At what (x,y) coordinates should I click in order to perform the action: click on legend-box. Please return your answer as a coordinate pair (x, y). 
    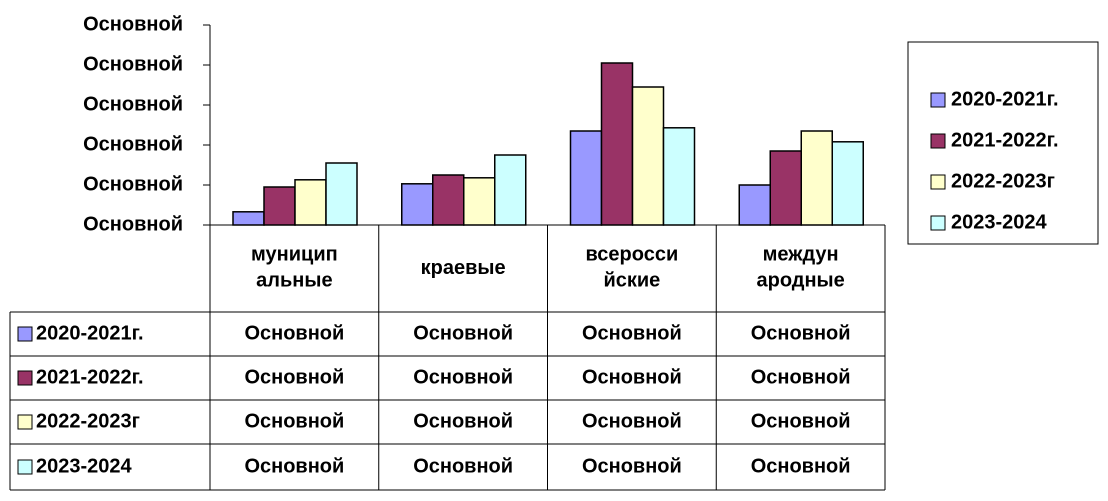
    Looking at the image, I should click on (1003, 143).